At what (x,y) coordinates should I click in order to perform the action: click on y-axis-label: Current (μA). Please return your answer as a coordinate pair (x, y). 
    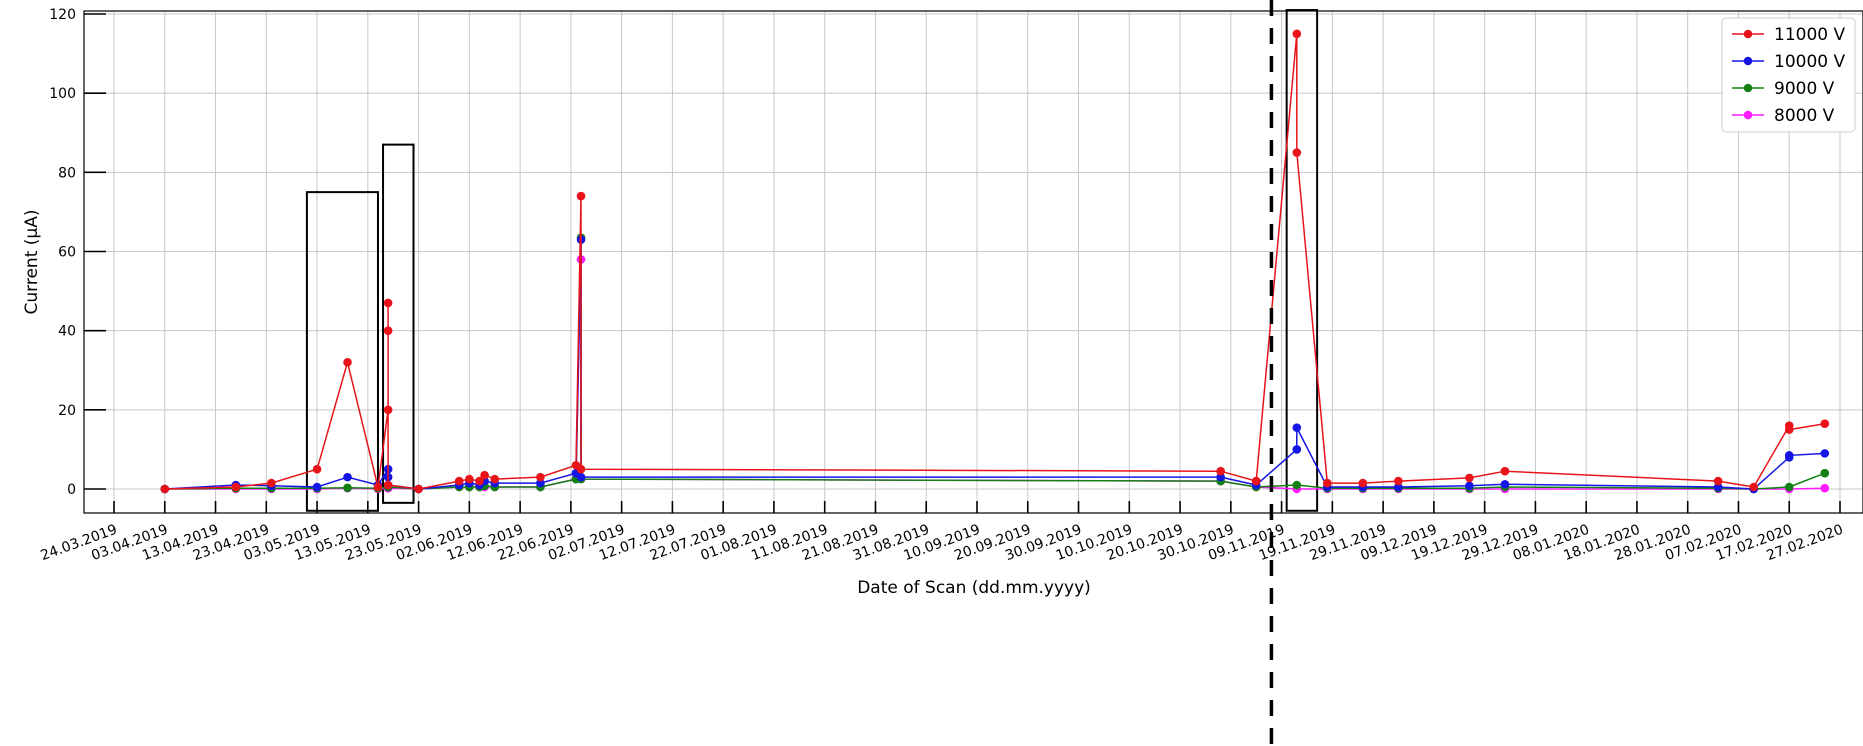
    Looking at the image, I should click on (32, 262).